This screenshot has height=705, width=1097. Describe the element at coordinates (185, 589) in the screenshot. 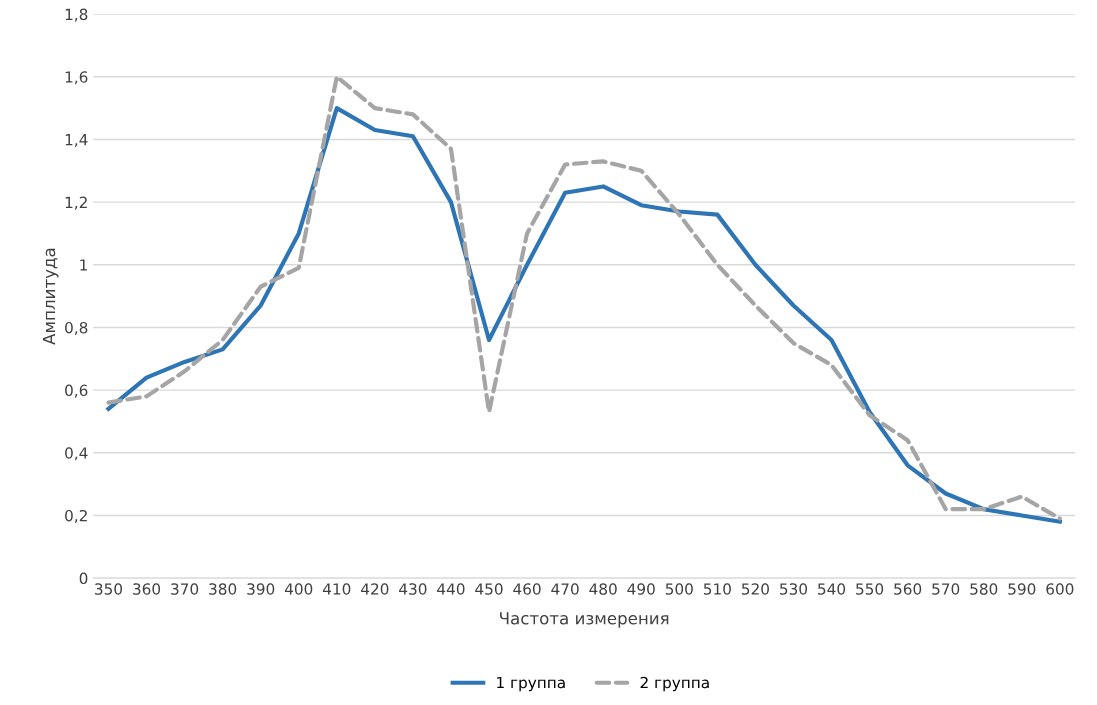

I see `x-tick-label: 370` at that location.